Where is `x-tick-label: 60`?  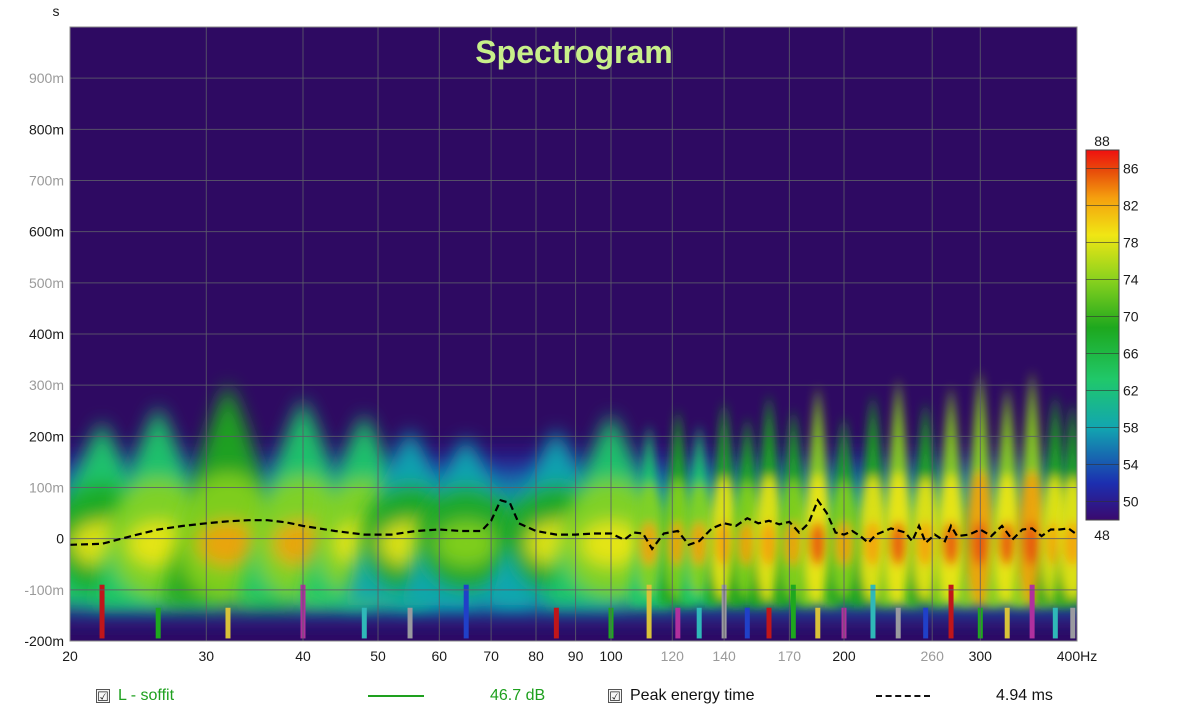 x-tick-label: 60 is located at coordinates (440, 656).